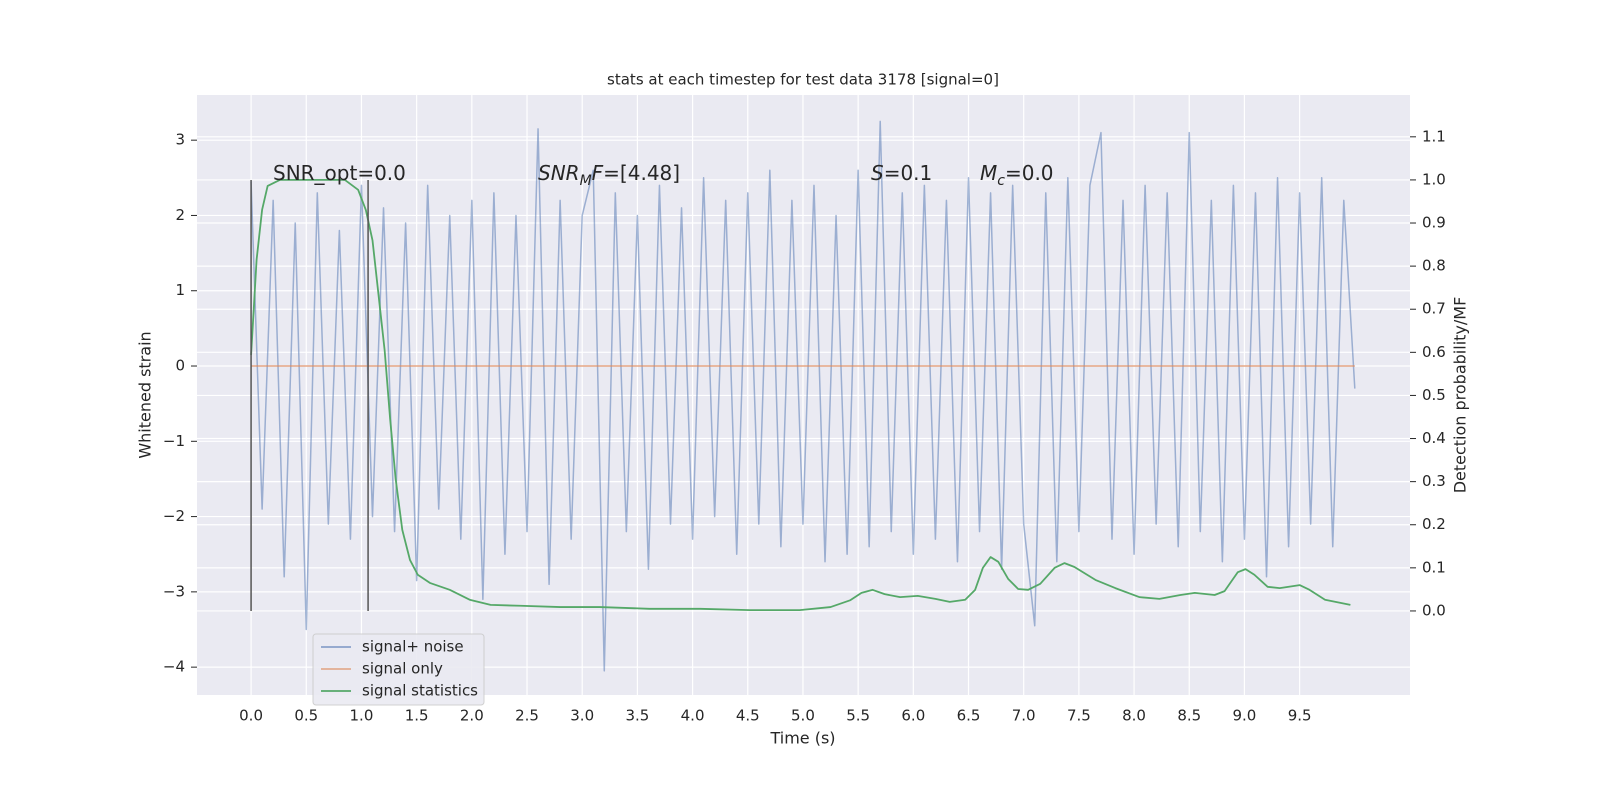  Describe the element at coordinates (969, 716) in the screenshot. I see `x-tick-label: 6.5` at that location.